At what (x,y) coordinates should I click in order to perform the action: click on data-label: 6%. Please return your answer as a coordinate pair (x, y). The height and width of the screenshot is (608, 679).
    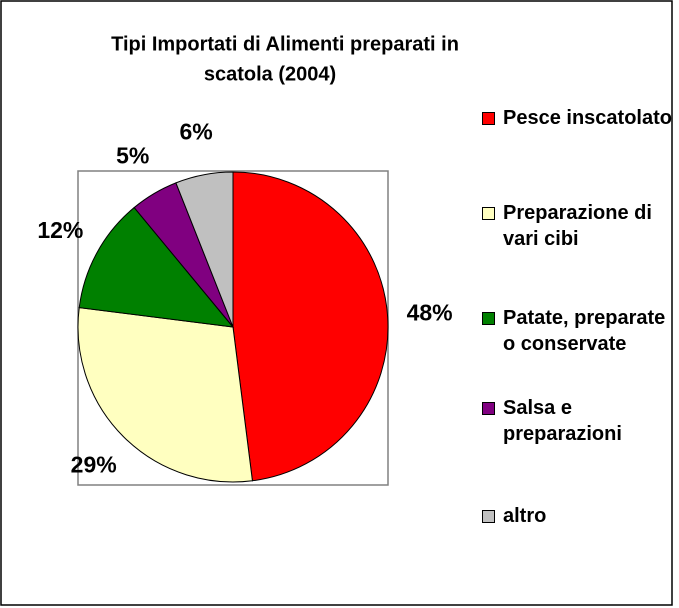
    Looking at the image, I should click on (195, 132).